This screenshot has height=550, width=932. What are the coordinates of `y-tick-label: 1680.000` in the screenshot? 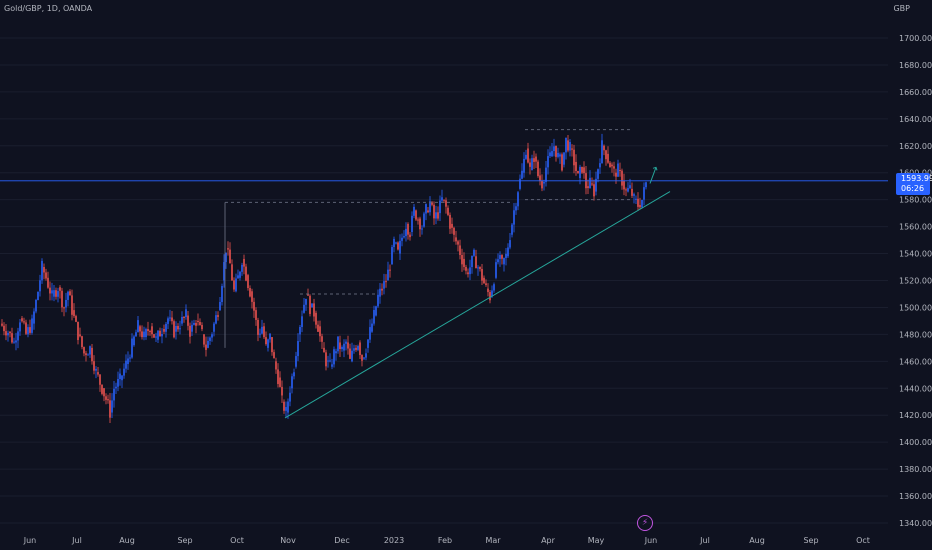 It's located at (915, 65).